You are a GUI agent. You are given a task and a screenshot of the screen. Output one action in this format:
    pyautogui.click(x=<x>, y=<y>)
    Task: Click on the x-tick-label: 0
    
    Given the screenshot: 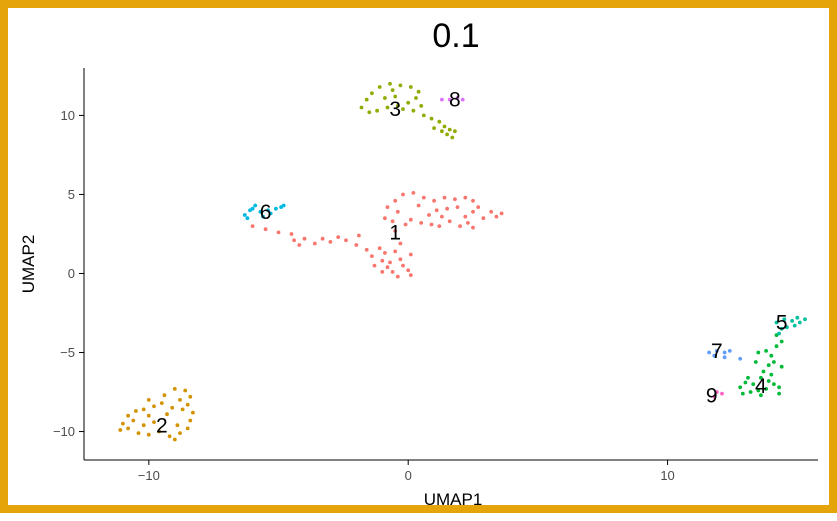 What is the action you would take?
    pyautogui.click(x=408, y=475)
    